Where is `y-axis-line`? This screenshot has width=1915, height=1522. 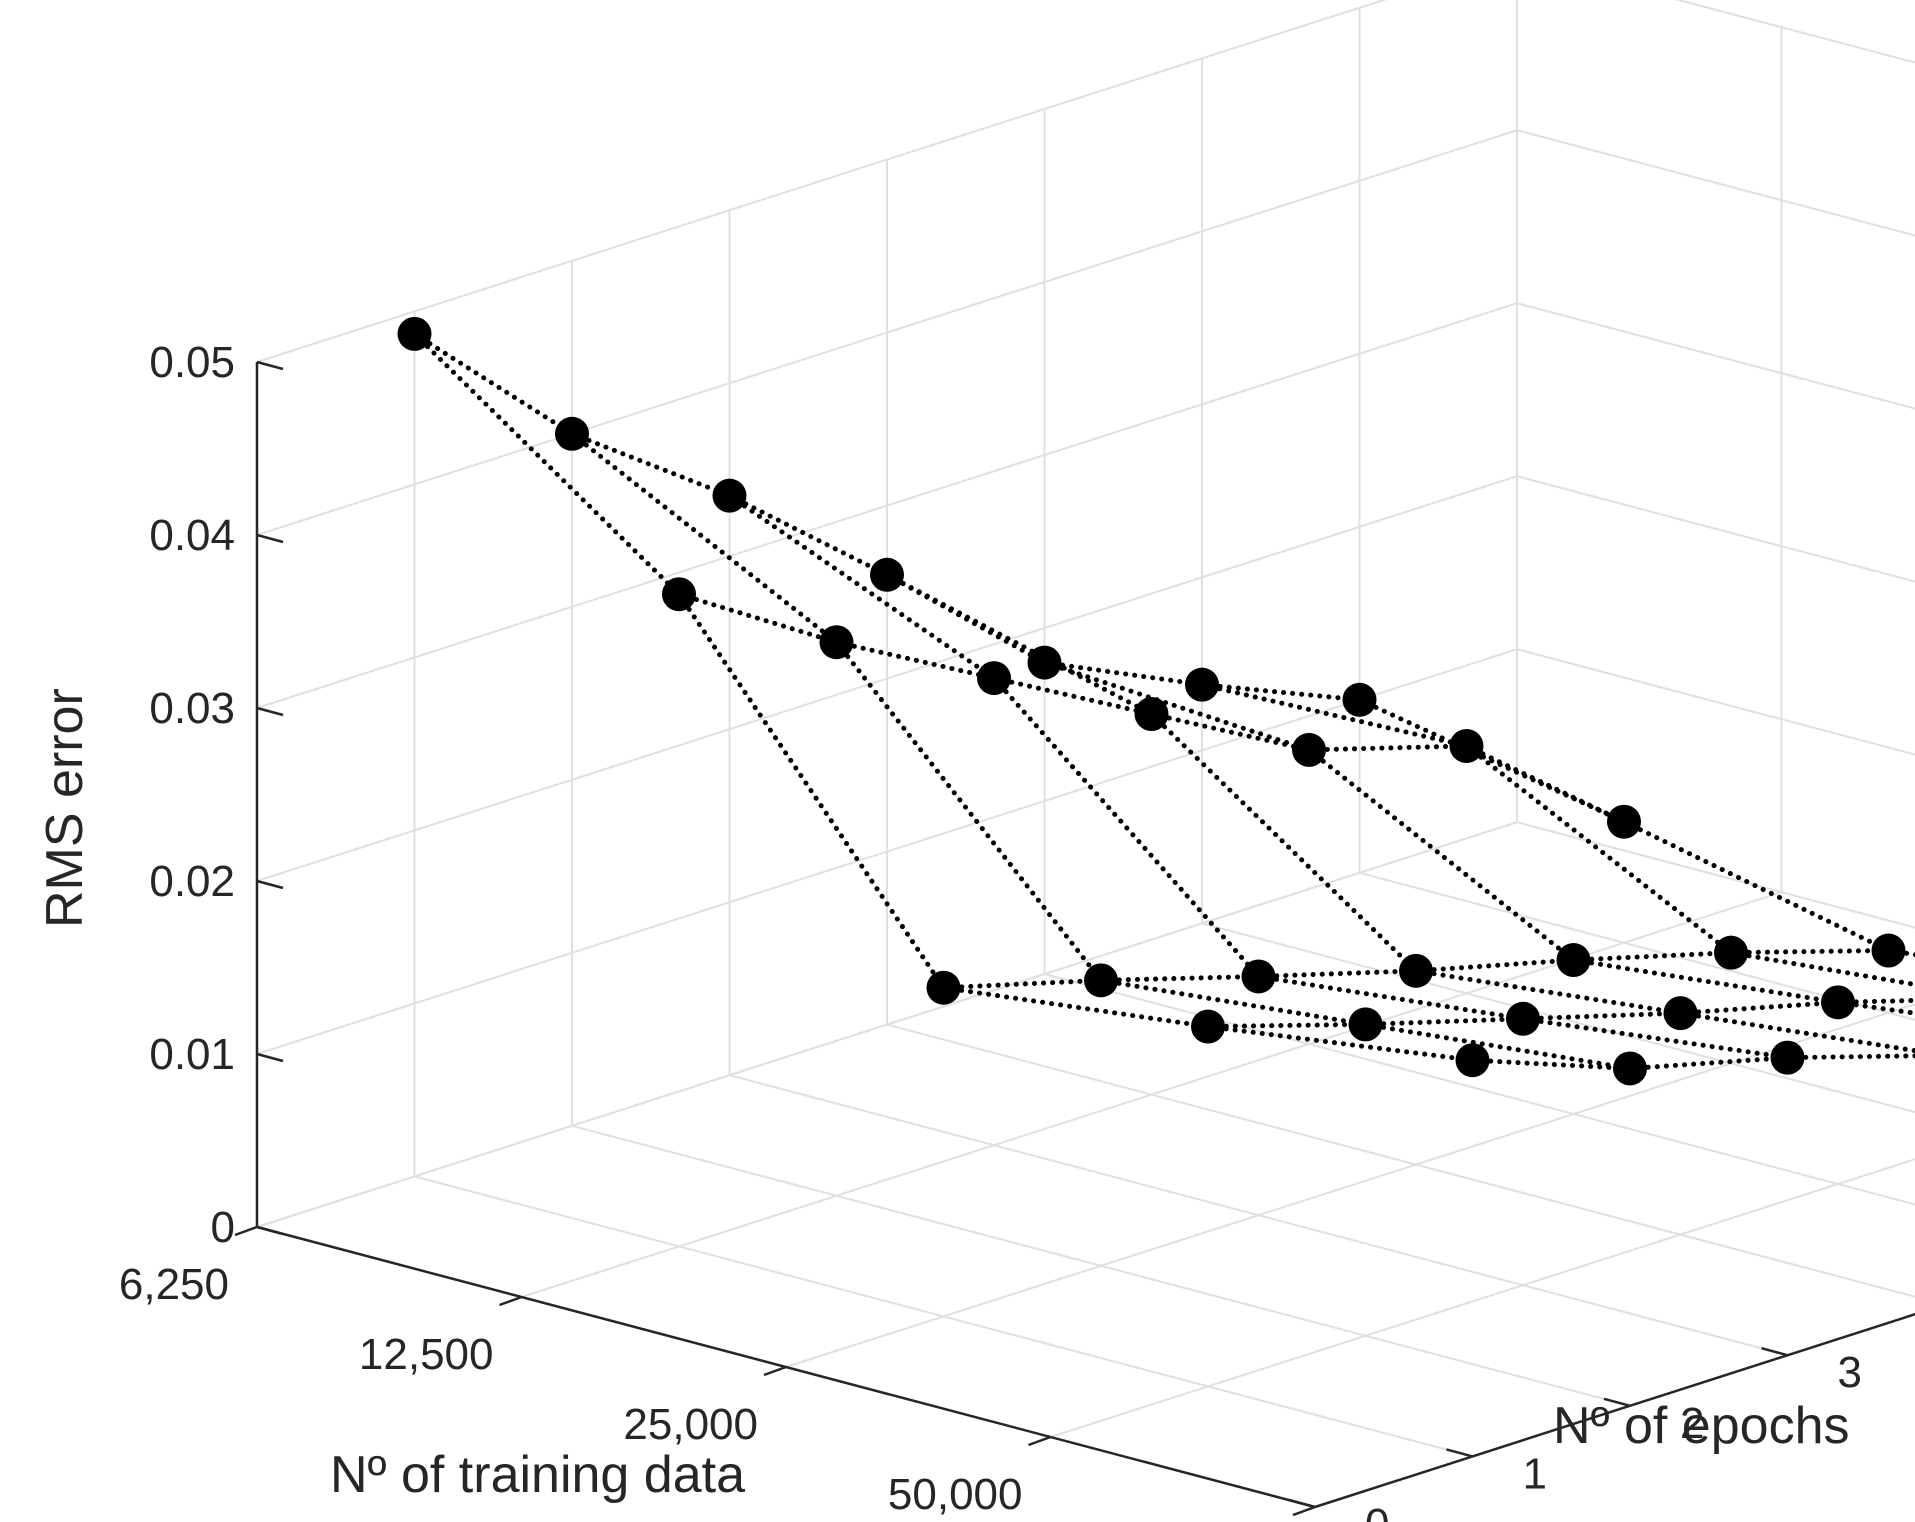 y-axis-line is located at coordinates (1614, 1410).